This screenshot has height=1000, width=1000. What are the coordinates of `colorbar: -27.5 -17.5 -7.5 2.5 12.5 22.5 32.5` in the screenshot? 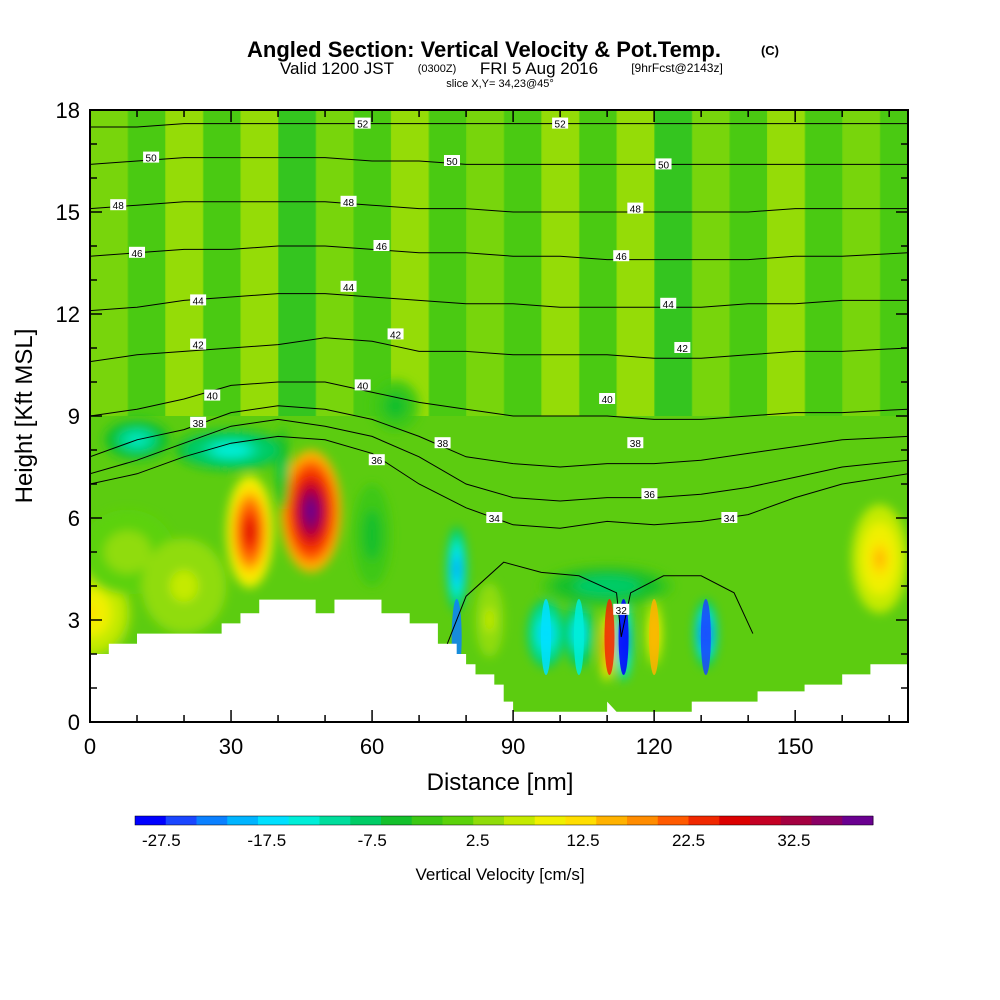 It's located at (504, 832).